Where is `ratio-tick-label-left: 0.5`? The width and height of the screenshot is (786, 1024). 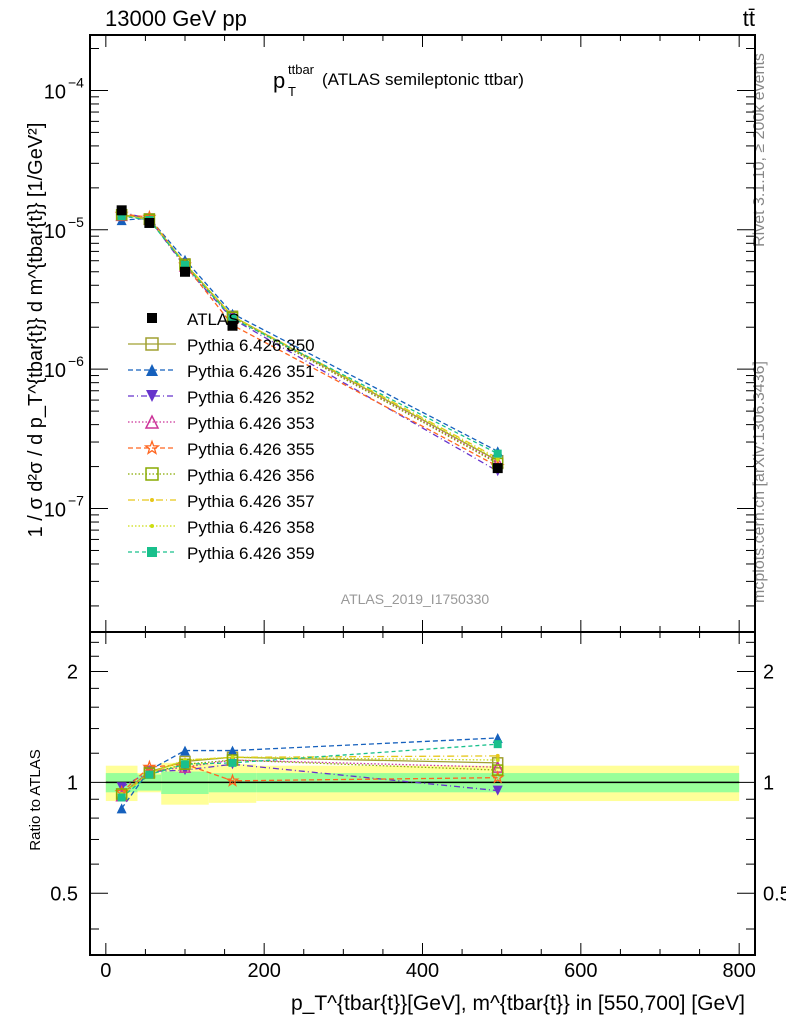 ratio-tick-label-left: 0.5 is located at coordinates (64, 894).